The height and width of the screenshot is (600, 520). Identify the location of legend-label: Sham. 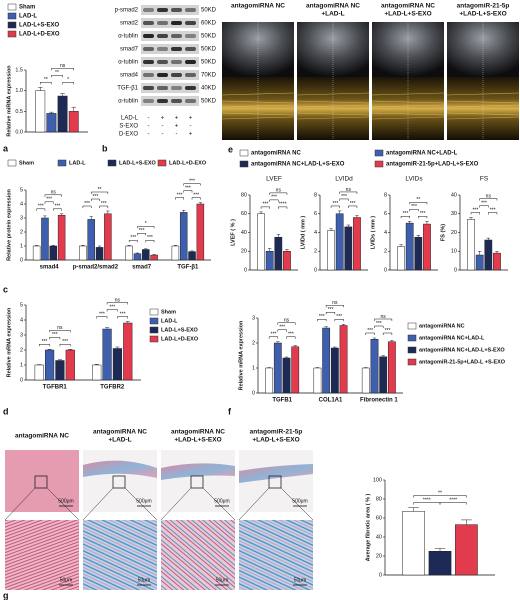
(27, 8).